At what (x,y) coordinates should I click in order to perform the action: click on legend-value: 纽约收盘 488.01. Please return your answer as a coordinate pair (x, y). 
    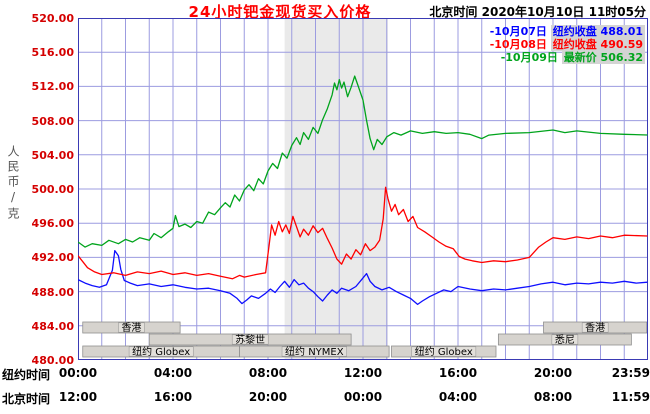
    Looking at the image, I should click on (597, 31).